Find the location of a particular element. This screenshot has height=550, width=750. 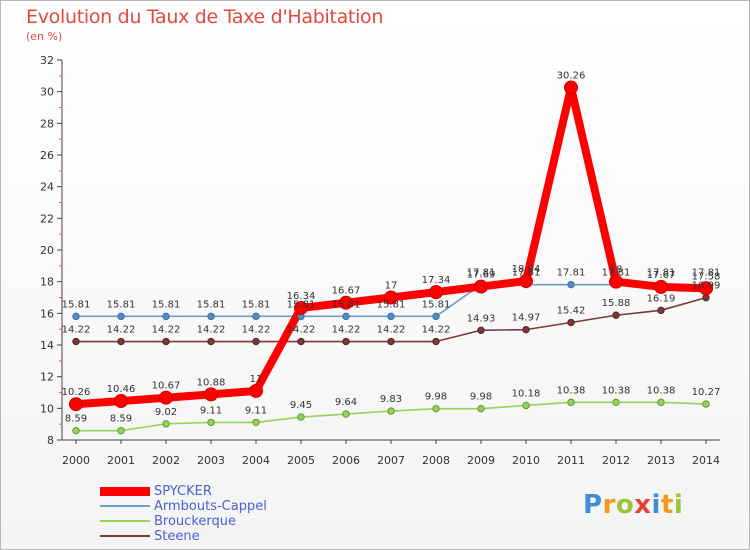

data-label-spycker: 16.67 is located at coordinates (346, 291).